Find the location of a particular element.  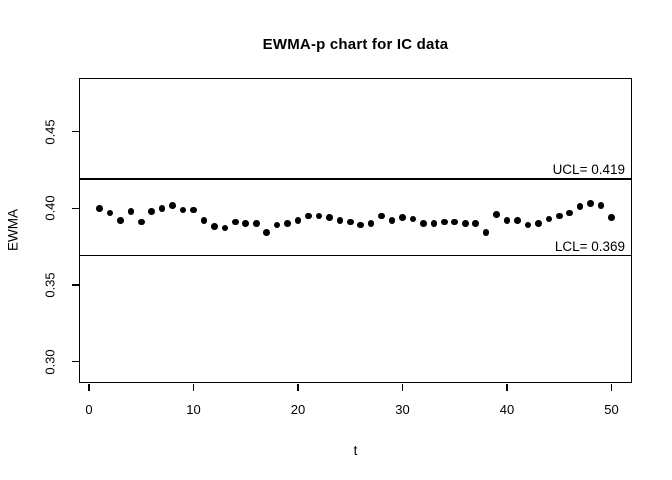

x-axis-label: t is located at coordinates (355, 450).